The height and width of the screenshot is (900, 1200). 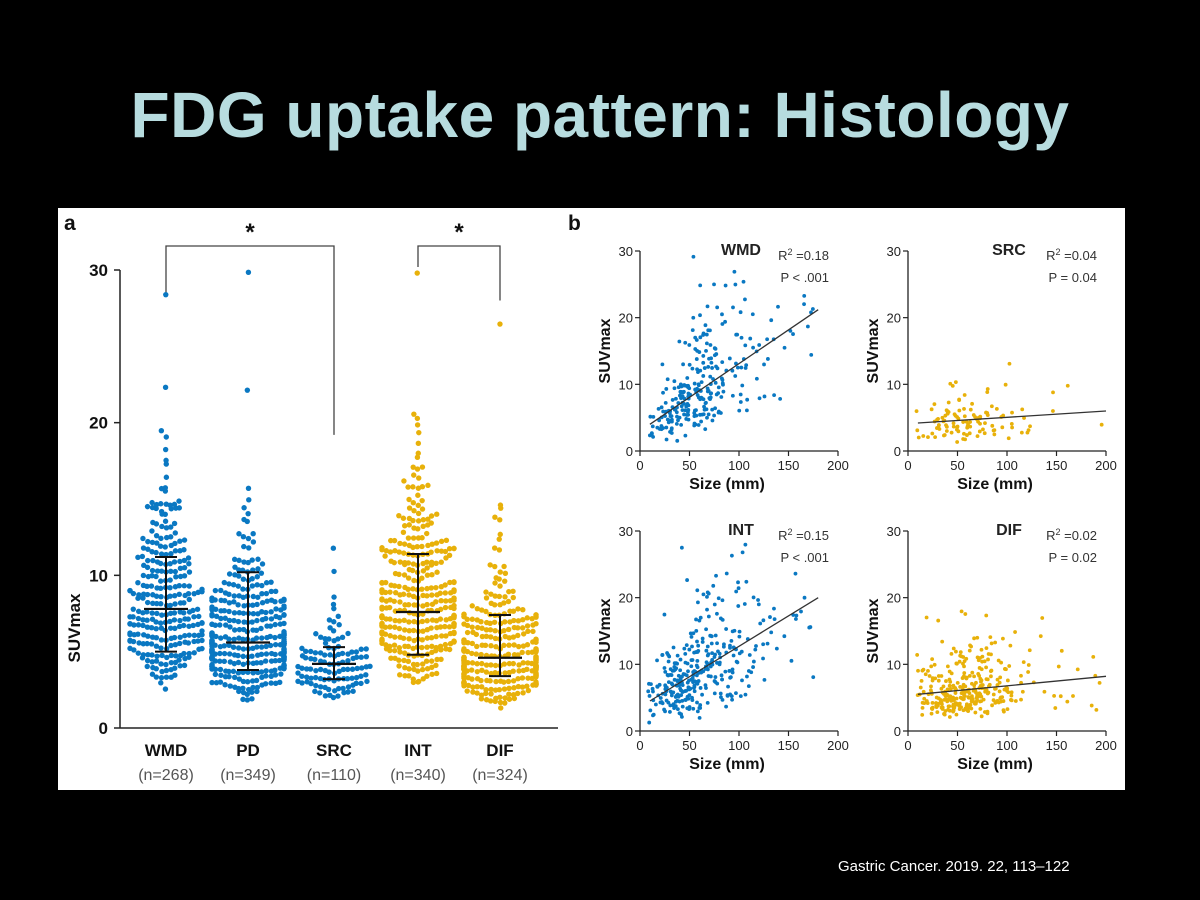 I want to click on y-tick-label: 30, so click(x=626, y=251).